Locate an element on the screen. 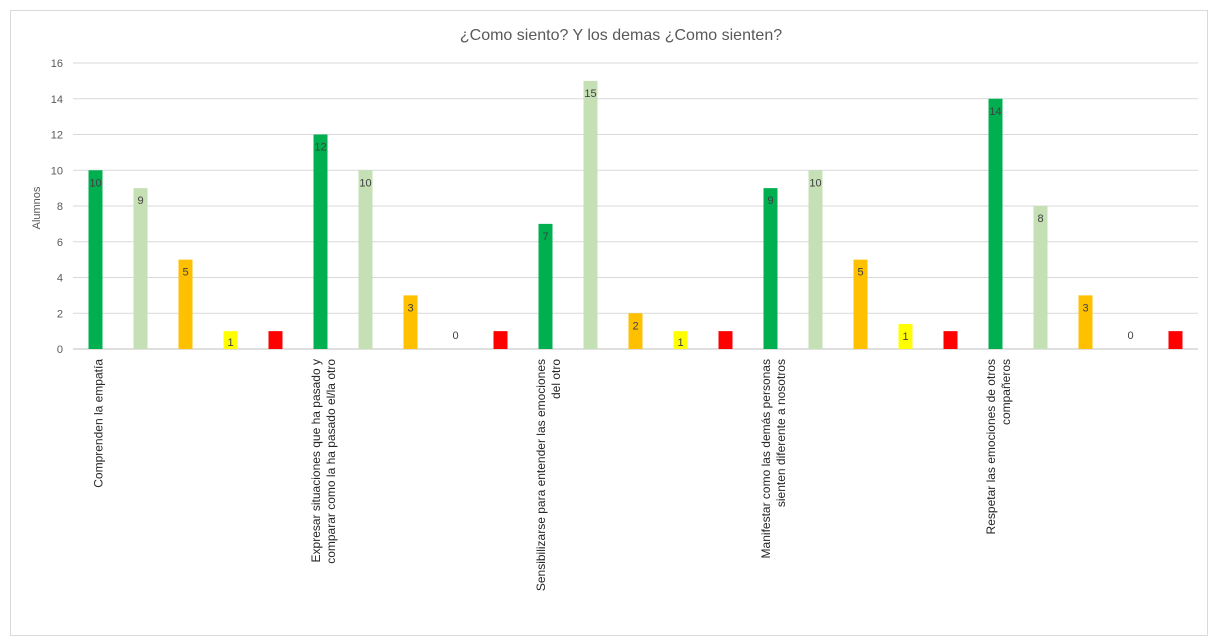 This screenshot has width=1214, height=638. category-label: Expresar situaciones que ha pasado y is located at coordinates (316, 460).